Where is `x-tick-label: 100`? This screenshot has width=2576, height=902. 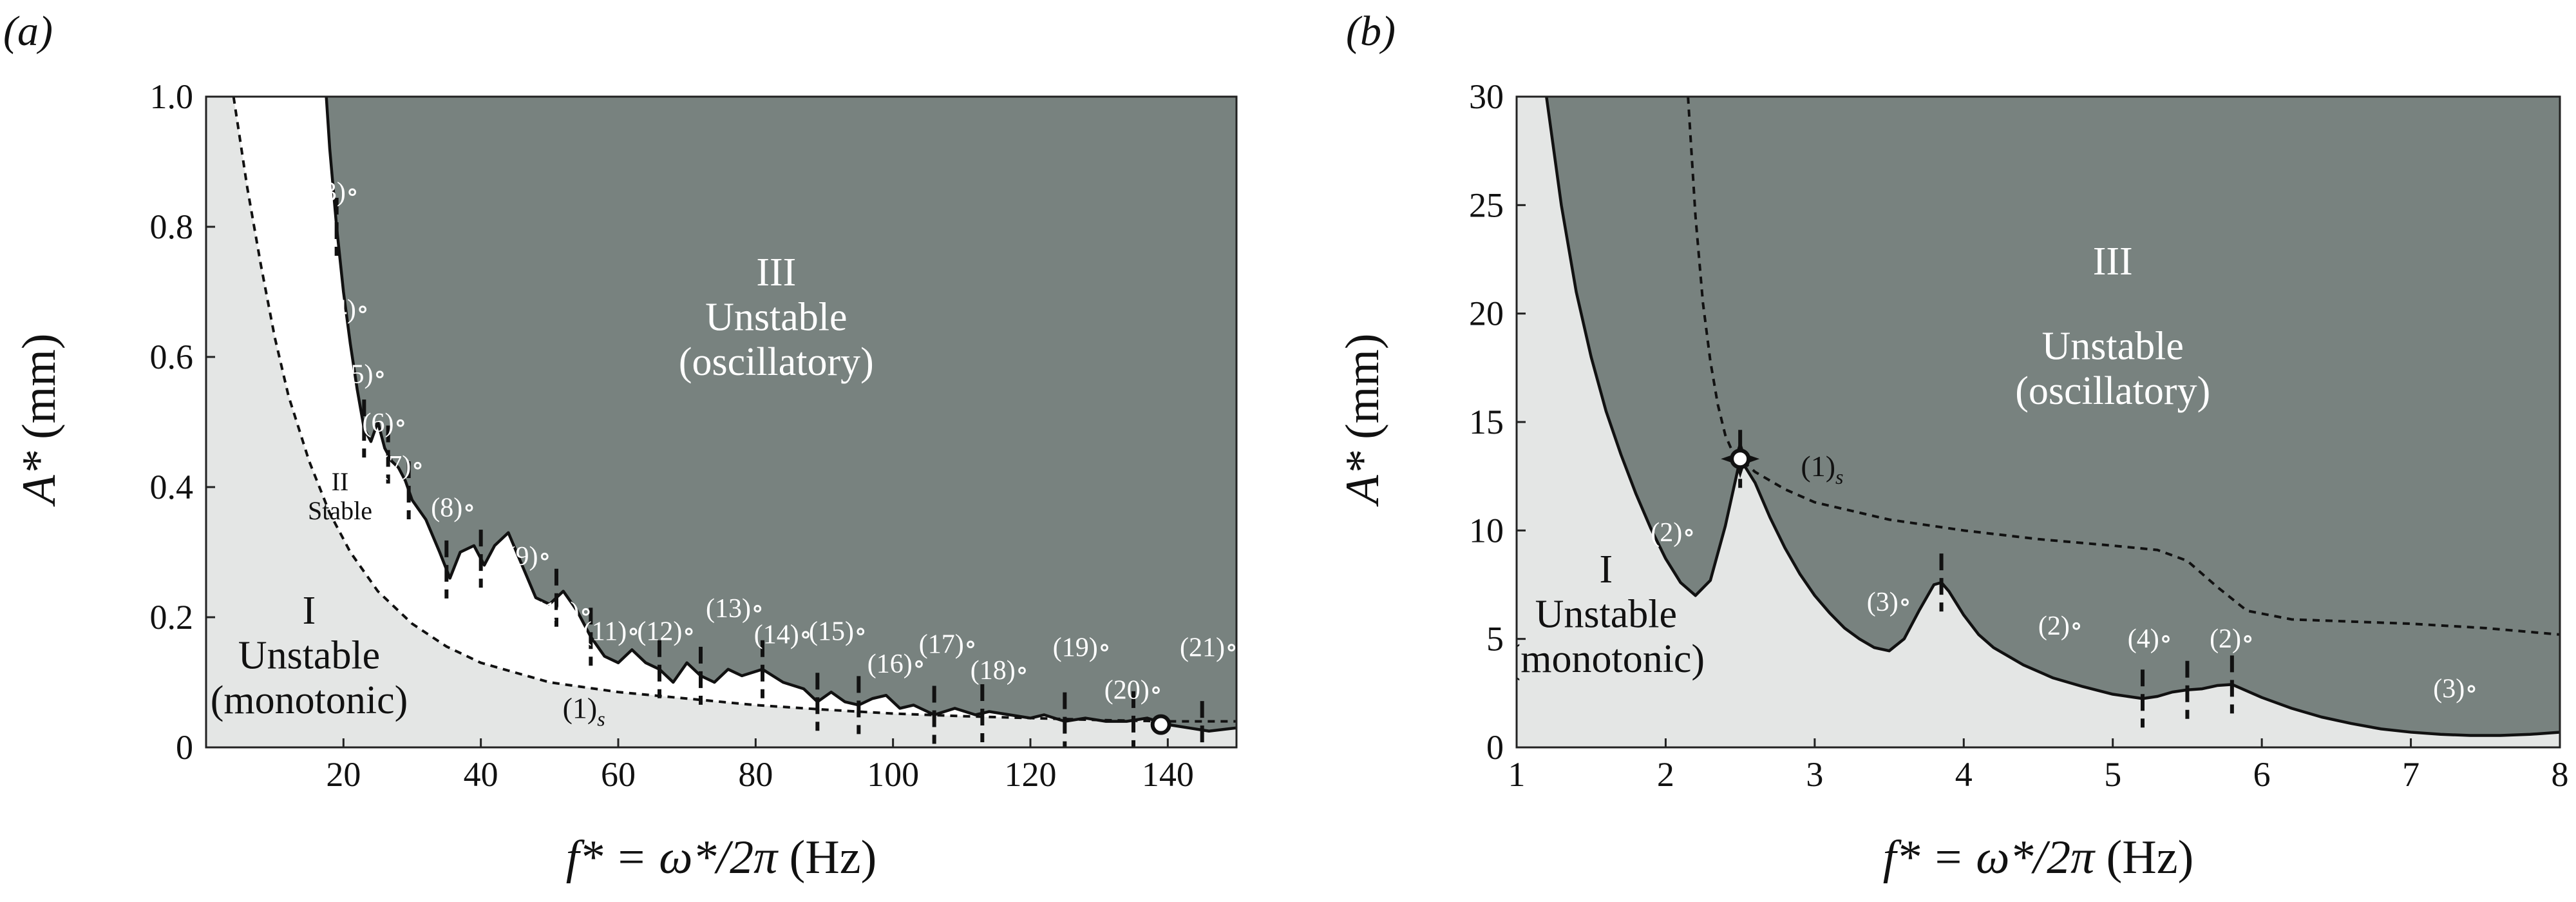 x-tick-label: 100 is located at coordinates (893, 774).